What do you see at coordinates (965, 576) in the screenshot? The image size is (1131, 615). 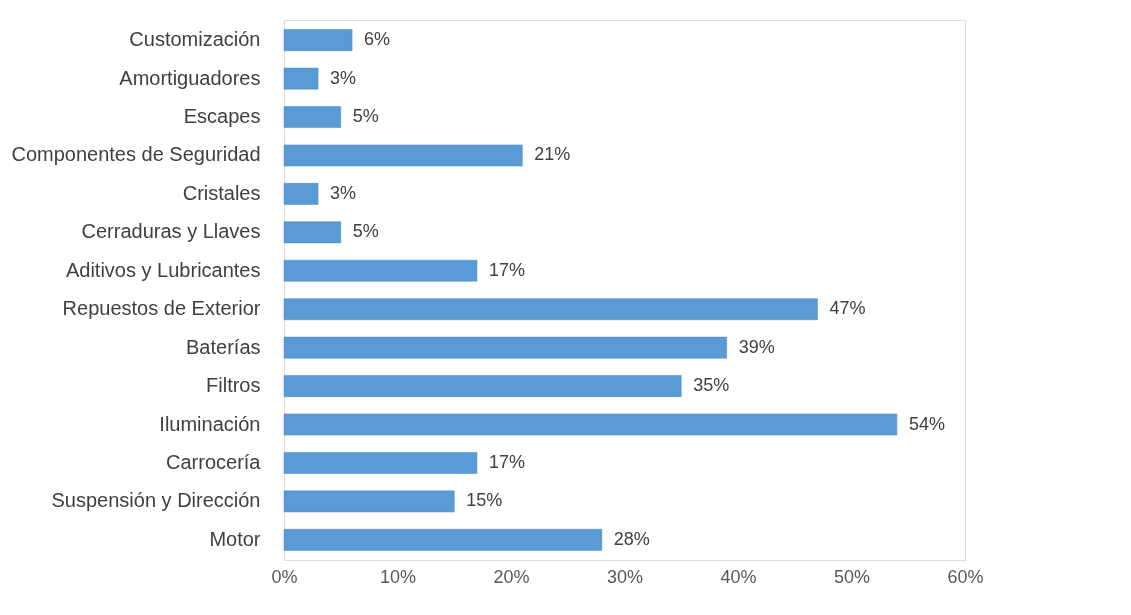 I see `x-tick-label: 60%` at bounding box center [965, 576].